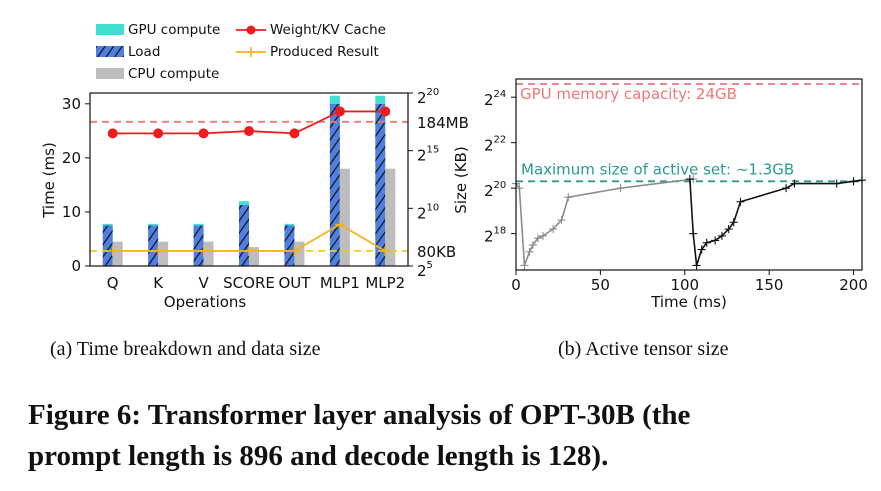 The image size is (881, 491). What do you see at coordinates (688, 302) in the screenshot?
I see `chart-b-xlabel: Time (ms)` at bounding box center [688, 302].